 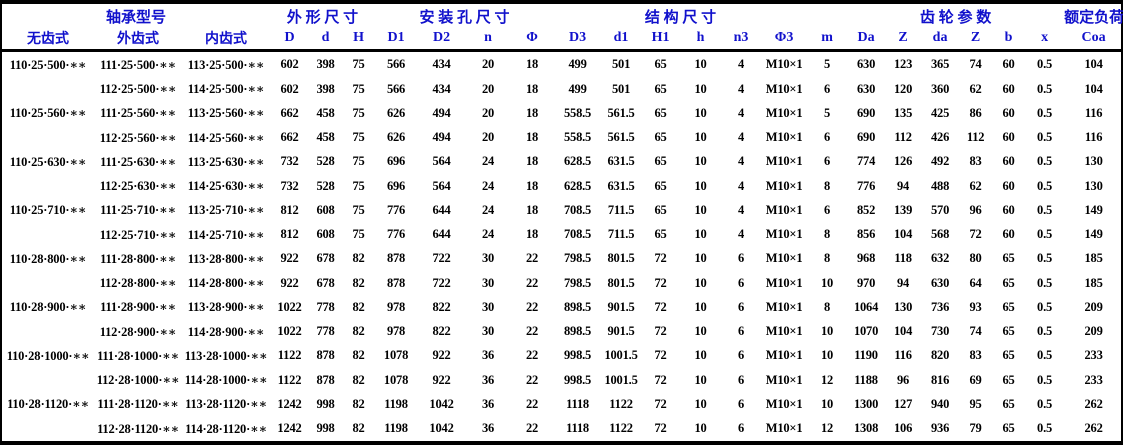 I want to click on value-cell: 776, so click(x=396, y=209).